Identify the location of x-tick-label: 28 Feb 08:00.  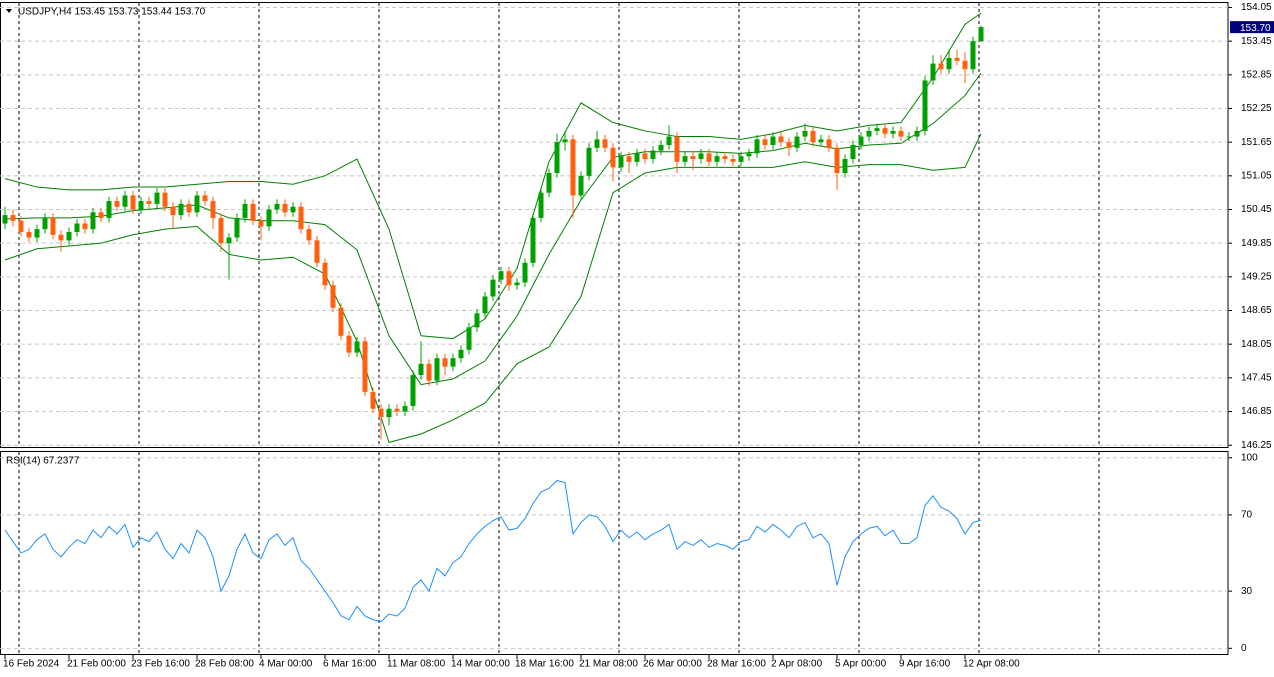
(224, 664).